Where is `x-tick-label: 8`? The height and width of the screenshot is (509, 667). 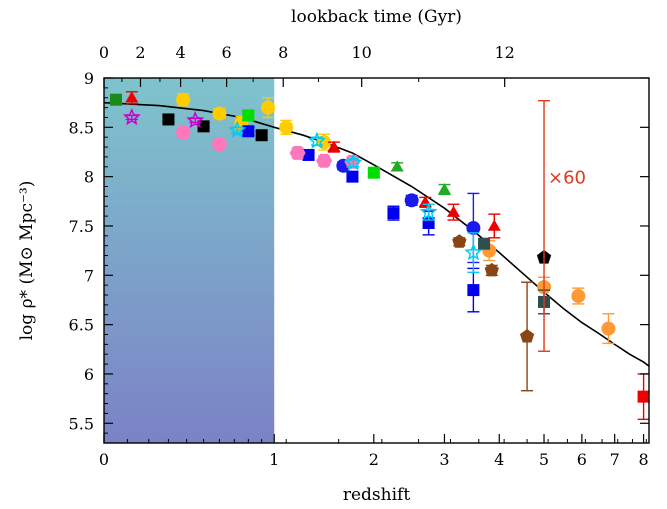 x-tick-label: 8 is located at coordinates (644, 459).